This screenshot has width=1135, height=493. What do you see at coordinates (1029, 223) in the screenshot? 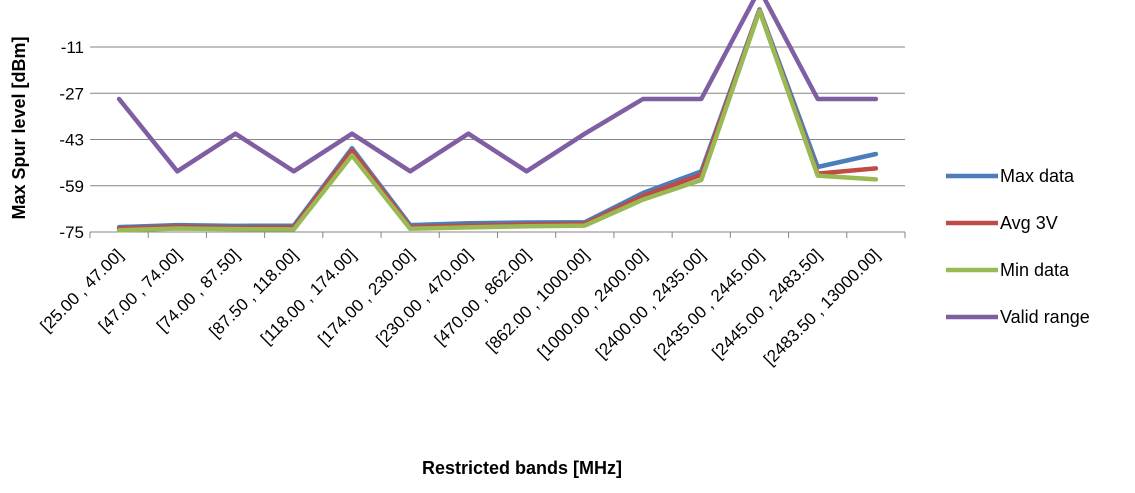
I see `legend-label-avg-3v: Avg 3V` at bounding box center [1029, 223].